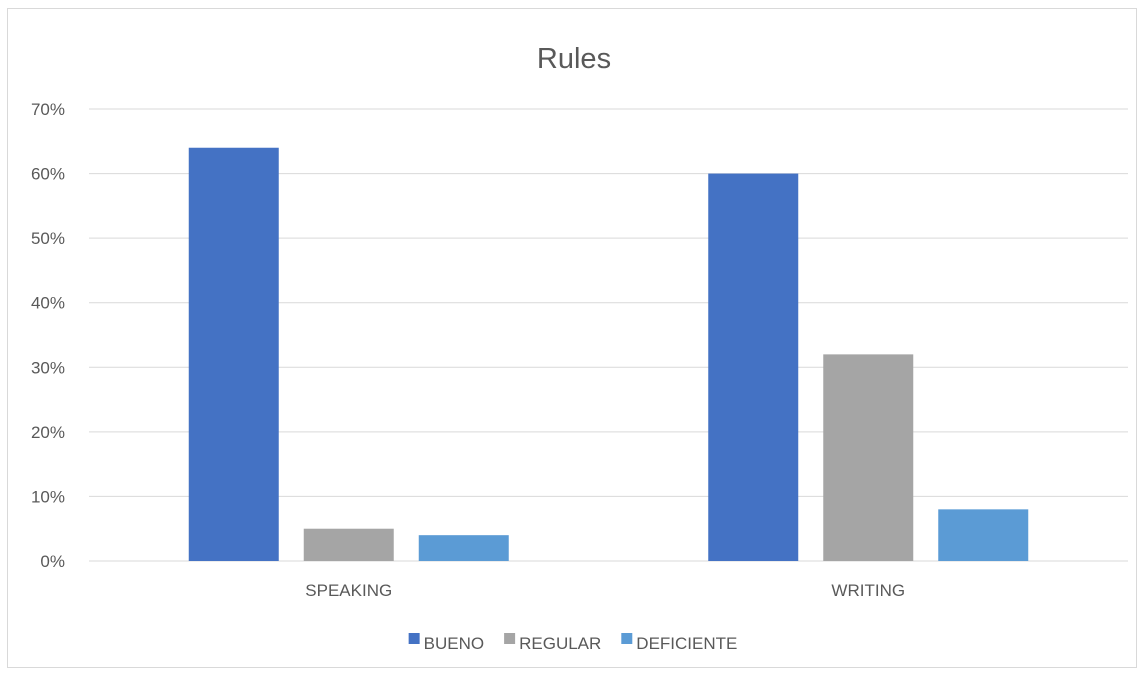  Describe the element at coordinates (48, 174) in the screenshot. I see `y-tick-label: 60%` at that location.